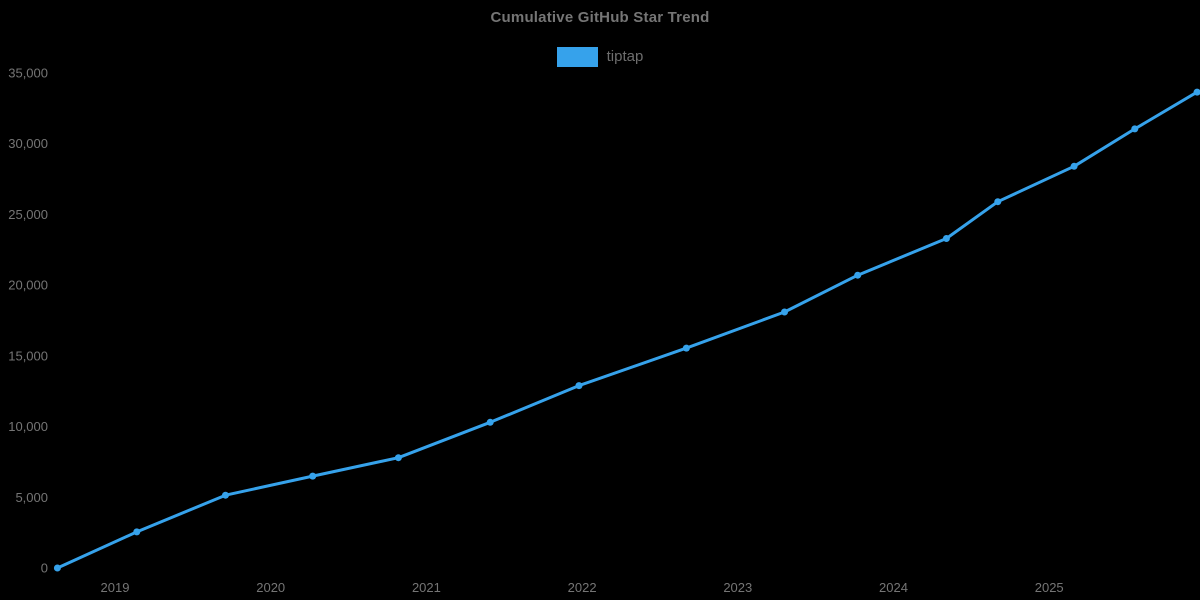 The width and height of the screenshot is (1200, 600). What do you see at coordinates (893, 587) in the screenshot?
I see `x-axis-tick-label: 2024` at bounding box center [893, 587].